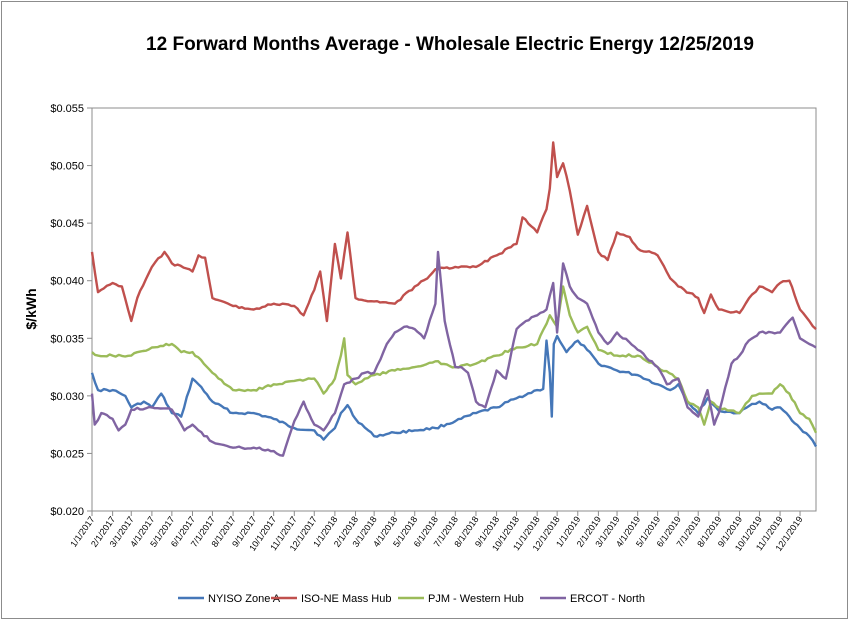  What do you see at coordinates (346, 599) in the screenshot?
I see `legend-label: ISO-NE Mass Hub` at bounding box center [346, 599].